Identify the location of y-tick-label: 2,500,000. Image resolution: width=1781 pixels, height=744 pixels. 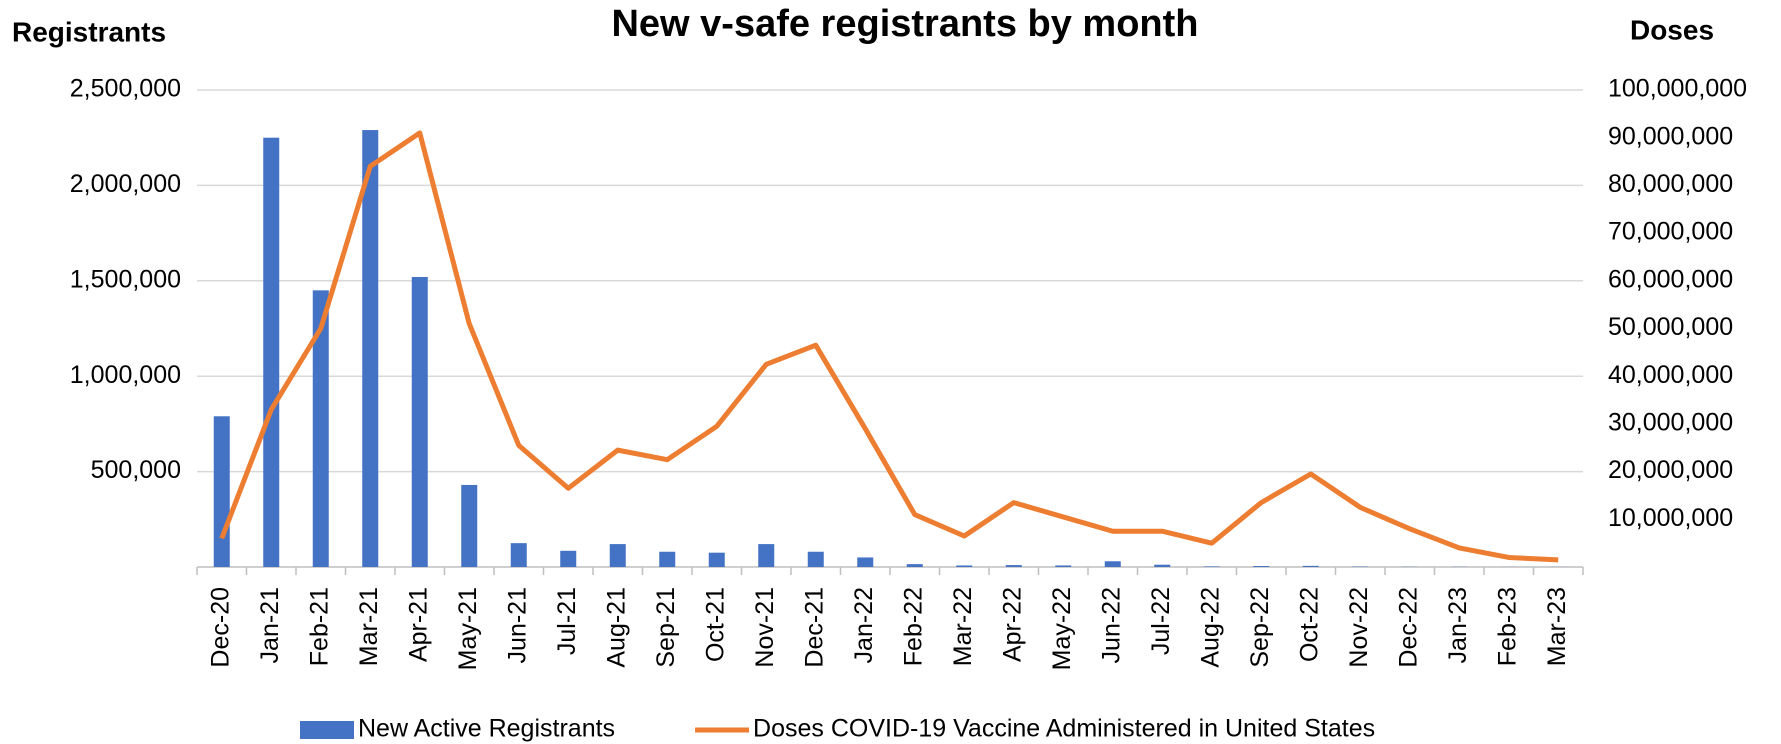
(125, 89).